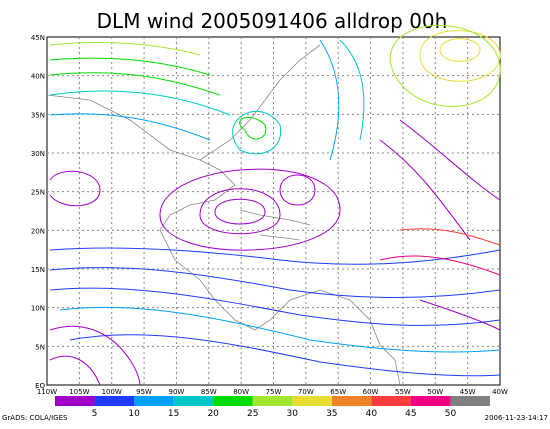  I want to click on lat-label: 20N, so click(38, 231).